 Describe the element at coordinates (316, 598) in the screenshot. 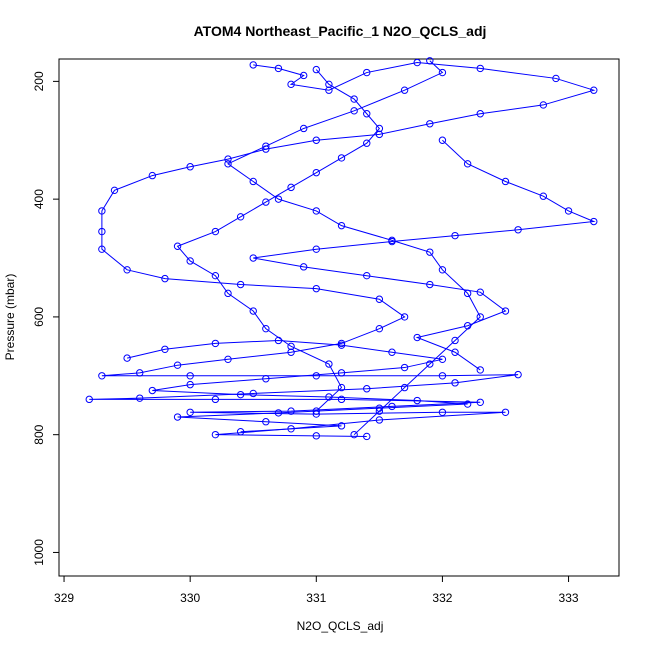

I see `x-tick-label: 331` at that location.